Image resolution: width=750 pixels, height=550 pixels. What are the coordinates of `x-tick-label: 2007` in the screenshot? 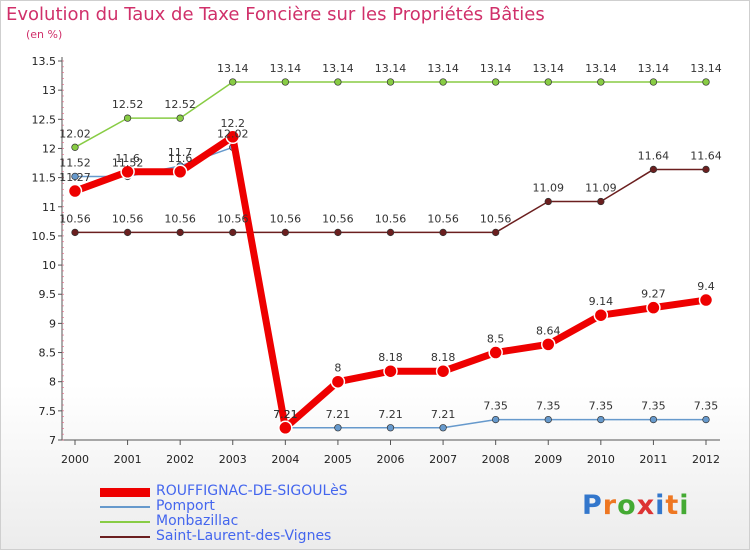 It's located at (443, 459).